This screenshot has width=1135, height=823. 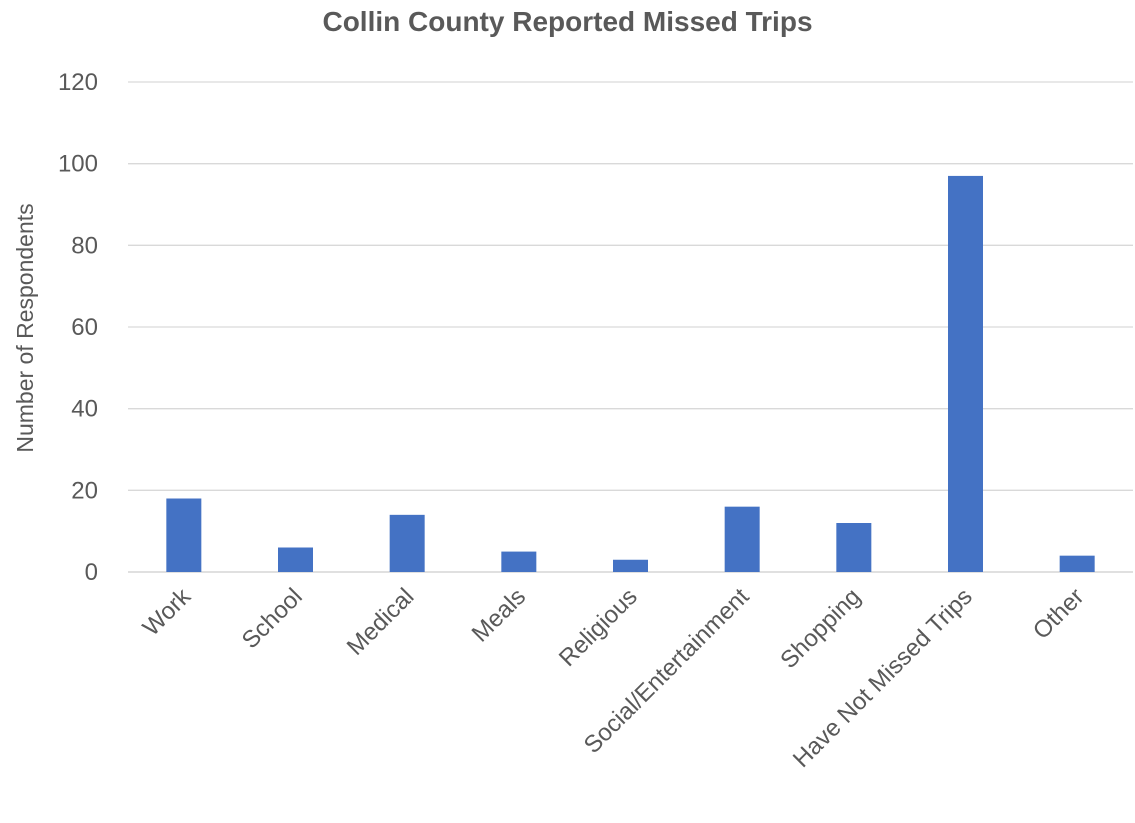 I want to click on x-tick-label: Work, so click(x=167, y=611).